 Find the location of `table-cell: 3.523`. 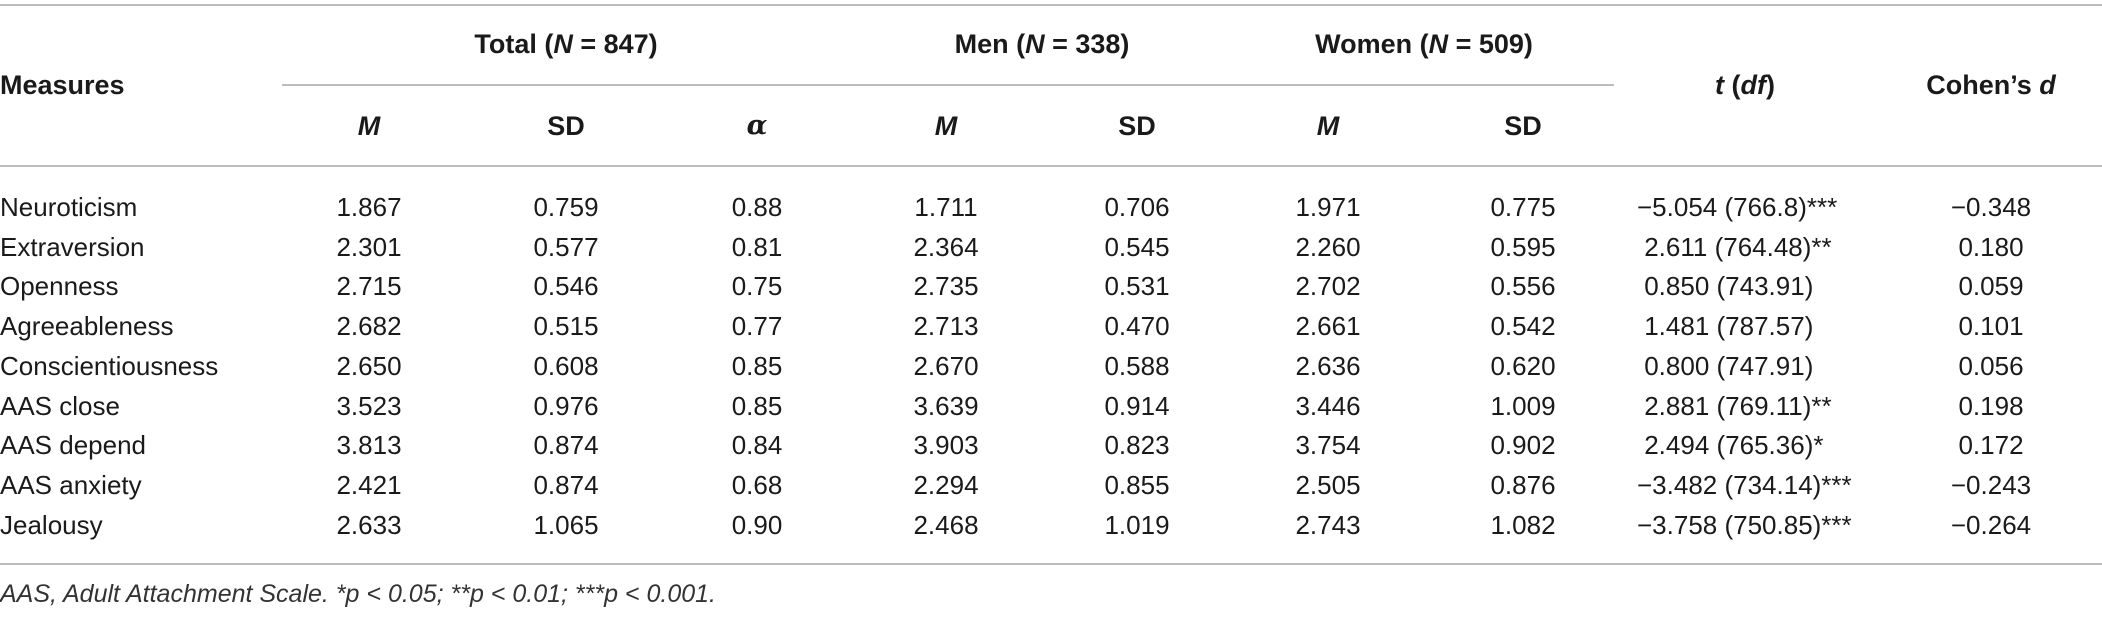

table-cell: 3.523 is located at coordinates (369, 406).